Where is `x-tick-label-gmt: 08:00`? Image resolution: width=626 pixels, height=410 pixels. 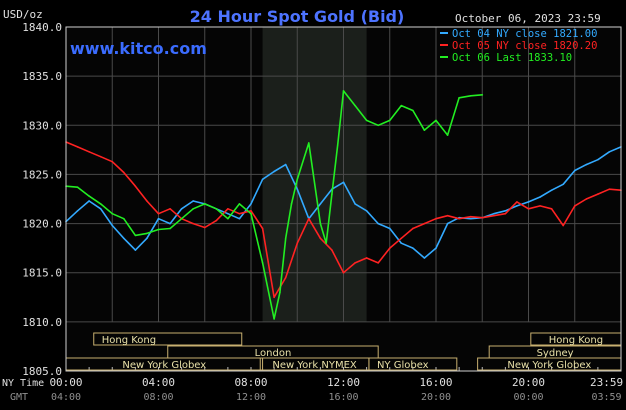 x-tick-label-gmt: 08:00 is located at coordinates (158, 397).